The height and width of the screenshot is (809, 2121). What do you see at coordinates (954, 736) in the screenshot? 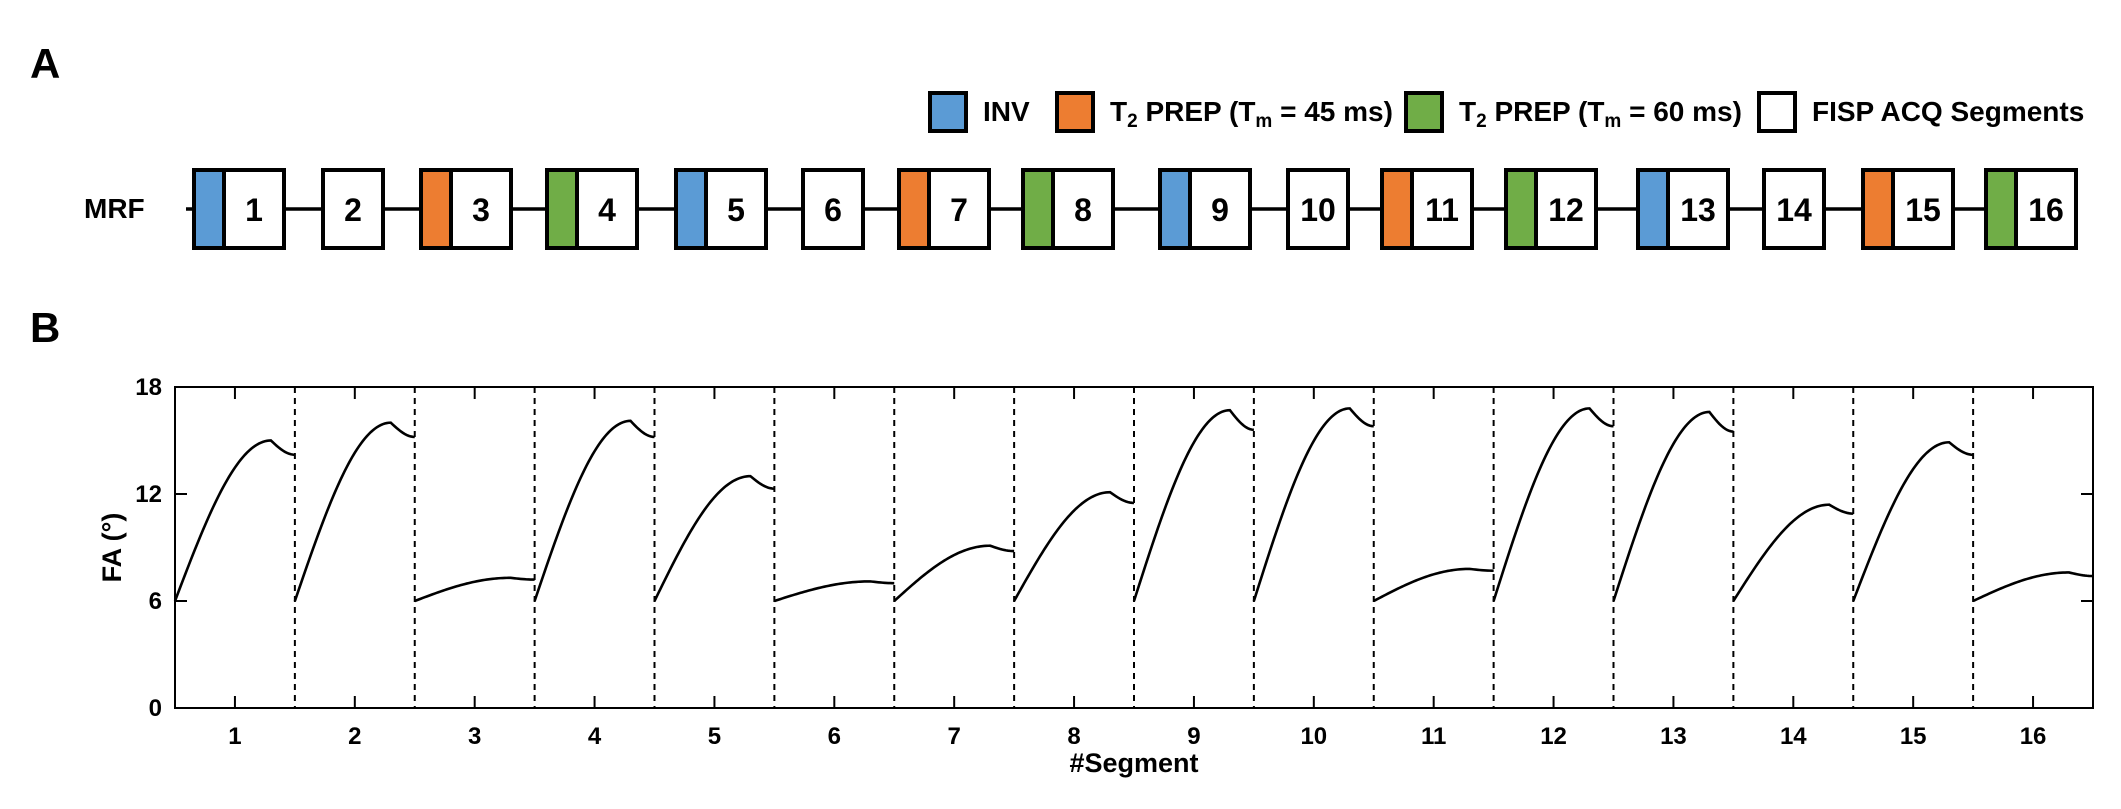
I see `x-tick-label: 7` at bounding box center [954, 736].